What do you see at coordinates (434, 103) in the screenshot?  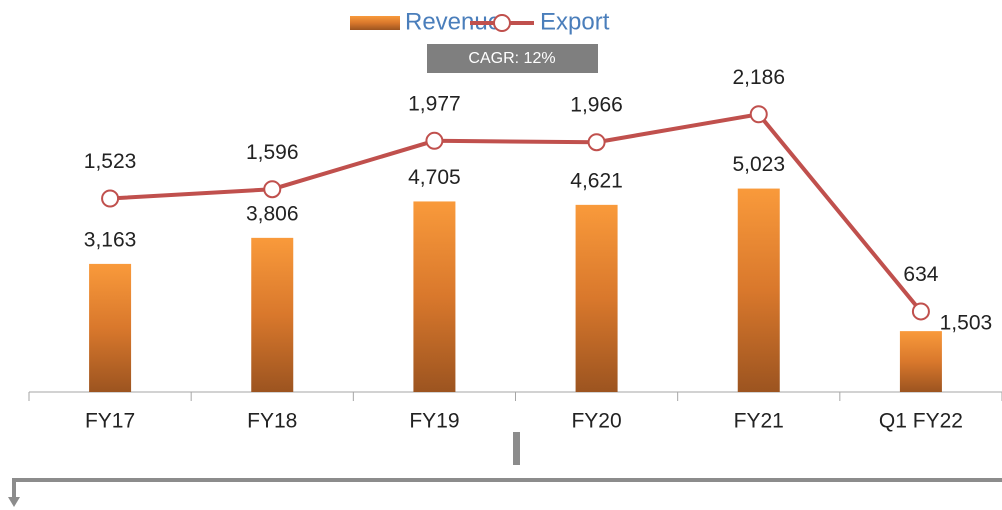 I see `line-value-label: 1,977` at bounding box center [434, 103].